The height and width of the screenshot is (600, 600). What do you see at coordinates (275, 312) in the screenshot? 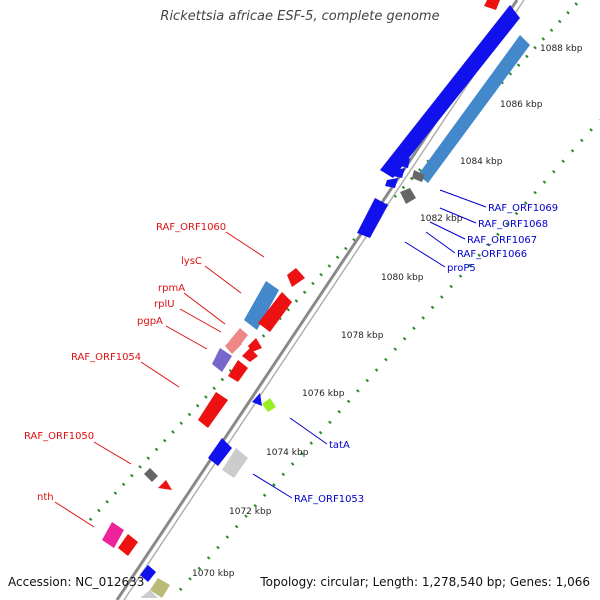
I see `gene-red-lysc` at bounding box center [275, 312].